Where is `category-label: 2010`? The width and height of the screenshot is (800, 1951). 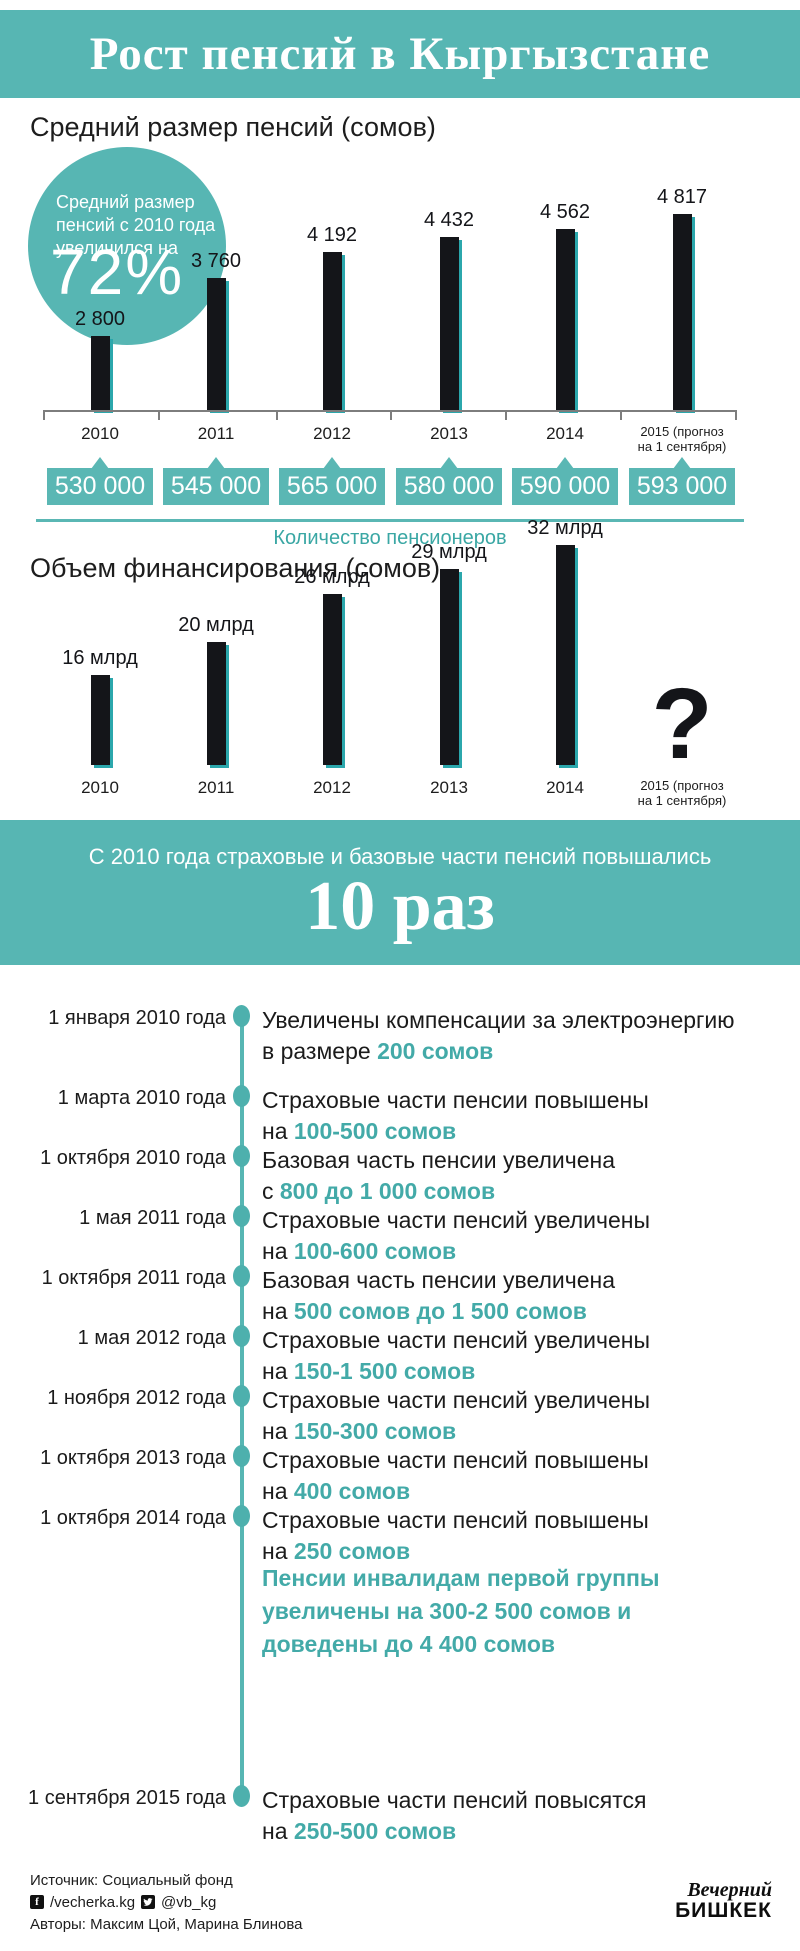
category-label: 2010 is located at coordinates (100, 787).